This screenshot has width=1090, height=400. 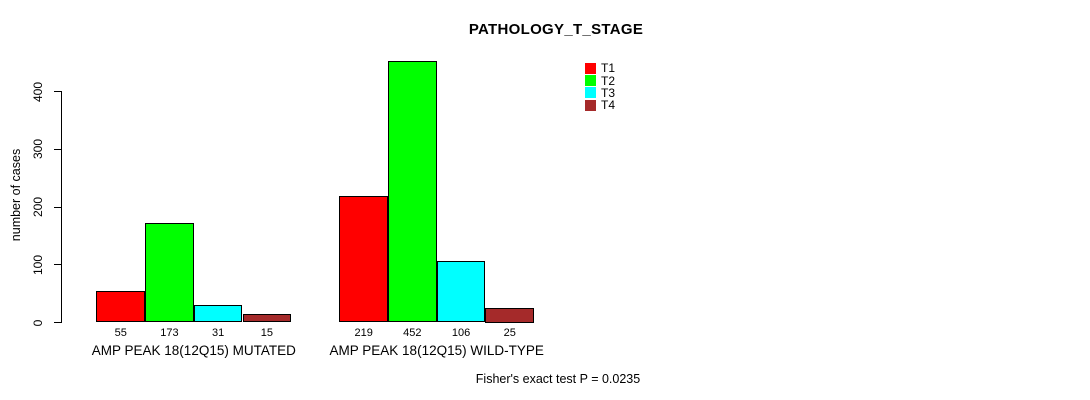 What do you see at coordinates (461, 292) in the screenshot?
I see `bar-t3-group2` at bounding box center [461, 292].